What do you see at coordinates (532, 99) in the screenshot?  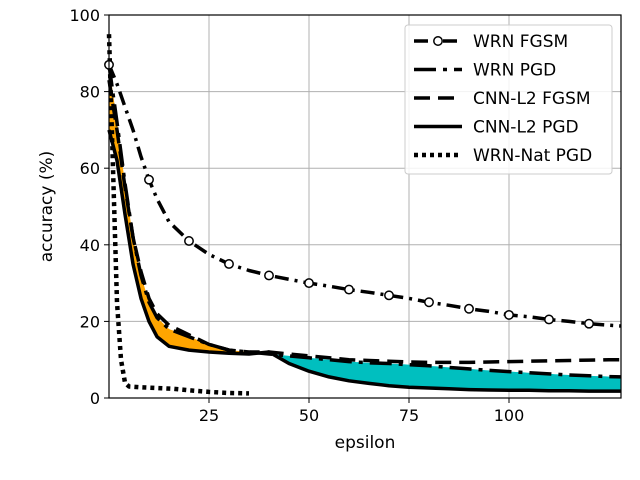 I see `legend-label: CNN-L2 FGSM` at bounding box center [532, 99].